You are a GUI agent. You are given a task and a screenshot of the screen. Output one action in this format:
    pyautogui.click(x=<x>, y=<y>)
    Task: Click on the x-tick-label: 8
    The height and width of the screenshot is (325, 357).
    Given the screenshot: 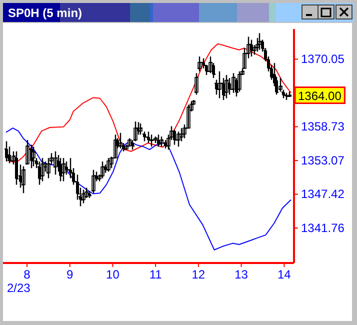 What is the action you would take?
    pyautogui.click(x=27, y=275)
    